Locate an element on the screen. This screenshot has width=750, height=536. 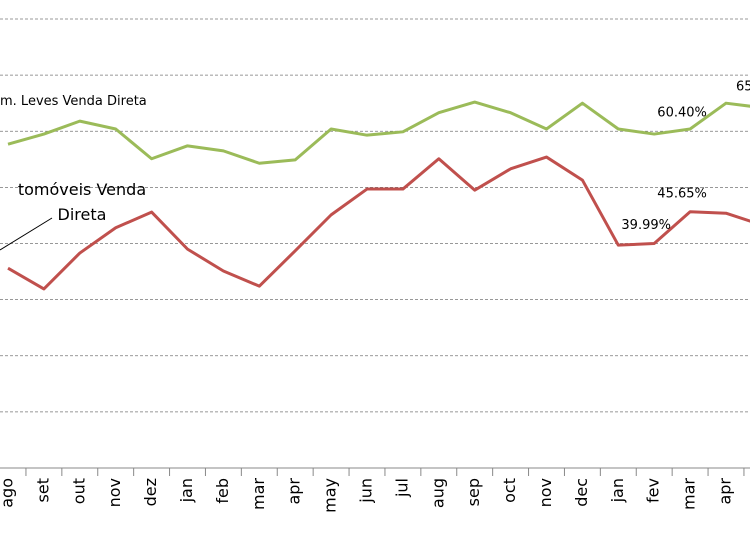
series-label: m. Leves Venda Direta is located at coordinates (73, 101).